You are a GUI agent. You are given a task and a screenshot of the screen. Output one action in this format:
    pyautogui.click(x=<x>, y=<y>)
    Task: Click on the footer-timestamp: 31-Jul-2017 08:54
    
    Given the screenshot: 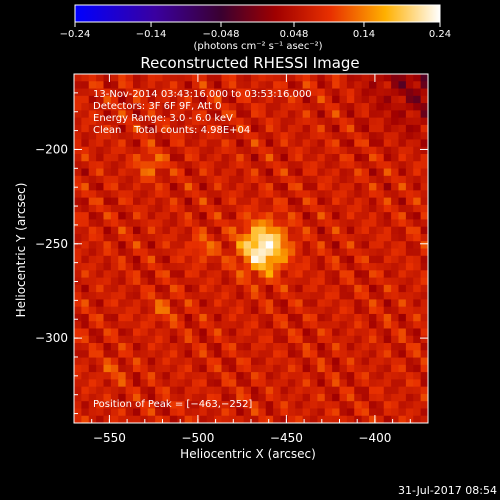 What is the action you would take?
    pyautogui.click(x=447, y=490)
    